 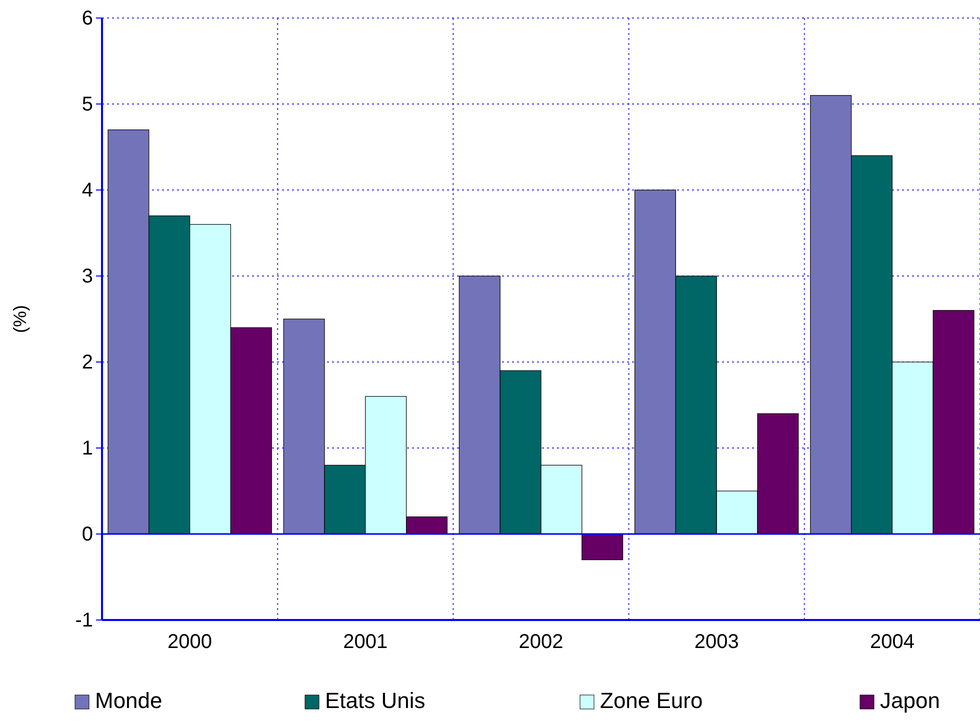 I want to click on x-tick-label: 2001, so click(x=365, y=642).